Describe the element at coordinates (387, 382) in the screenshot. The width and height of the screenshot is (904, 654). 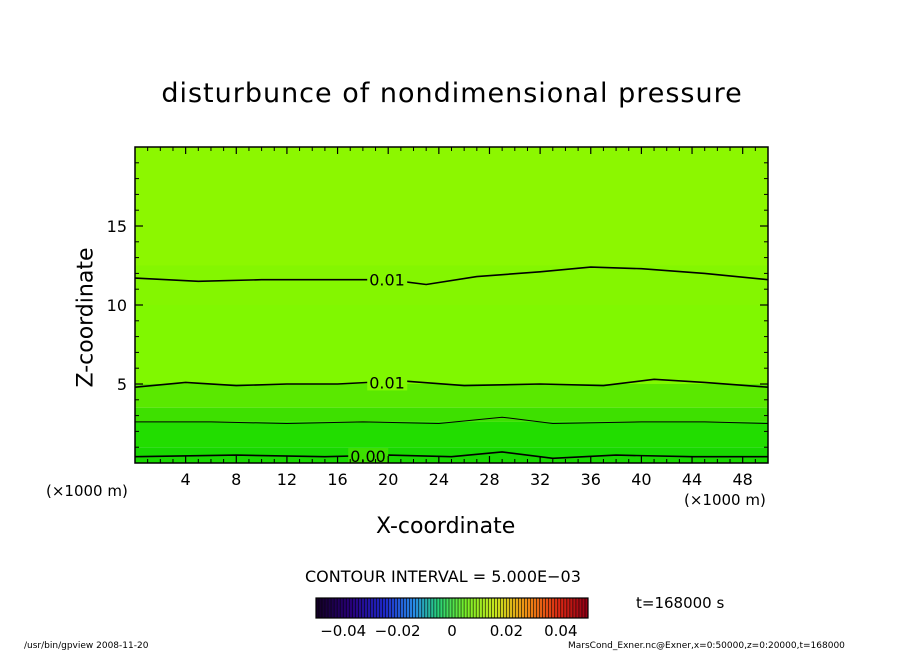
I see `contour-label-1: 0.01` at that location.